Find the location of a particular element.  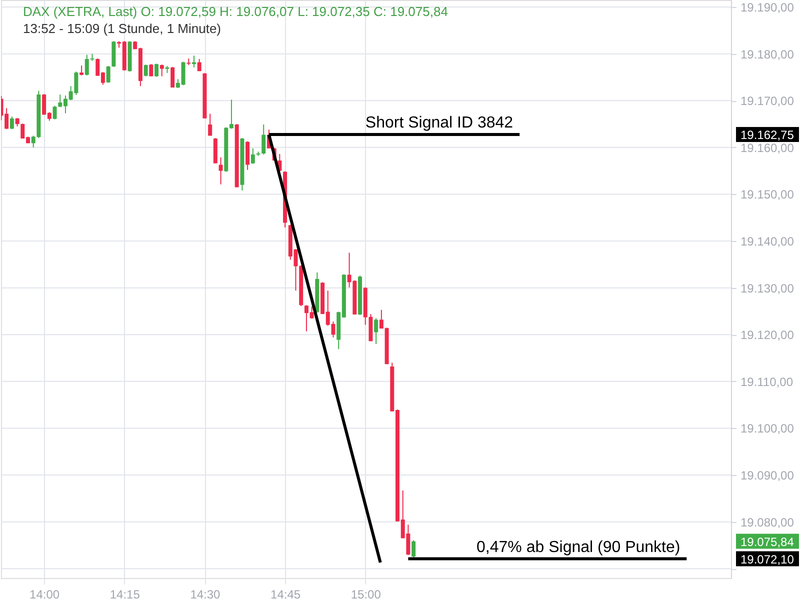

y-tick-label: 19.075,84 is located at coordinates (767, 541).